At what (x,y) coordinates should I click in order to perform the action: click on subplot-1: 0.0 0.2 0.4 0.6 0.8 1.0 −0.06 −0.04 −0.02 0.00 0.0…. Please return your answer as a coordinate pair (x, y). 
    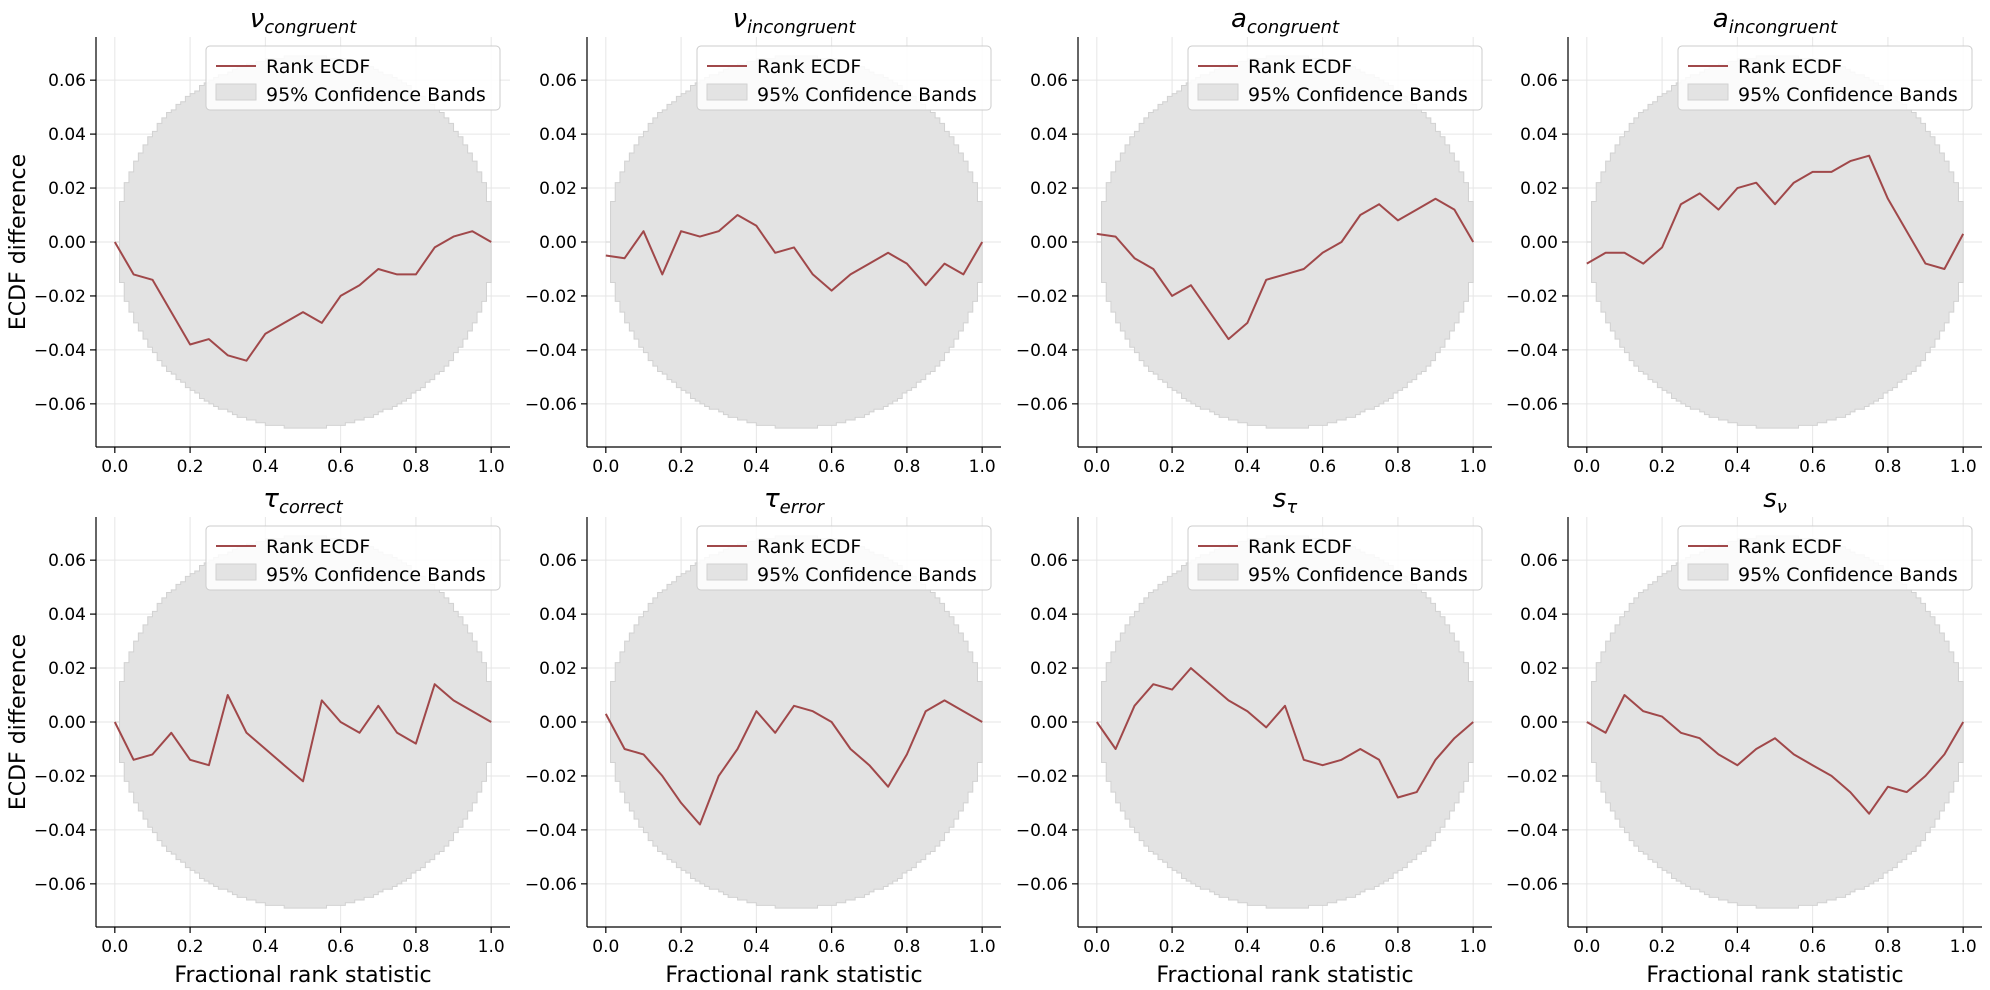
    Looking at the image, I should click on (763, 240).